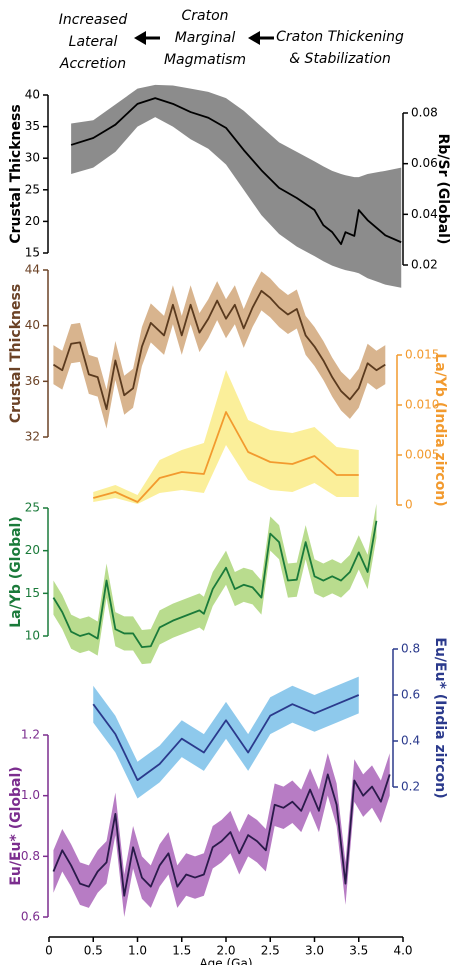 The image size is (451, 965). What do you see at coordinates (410, 787) in the screenshot?
I see `y-tick-label: 0.2` at bounding box center [410, 787].